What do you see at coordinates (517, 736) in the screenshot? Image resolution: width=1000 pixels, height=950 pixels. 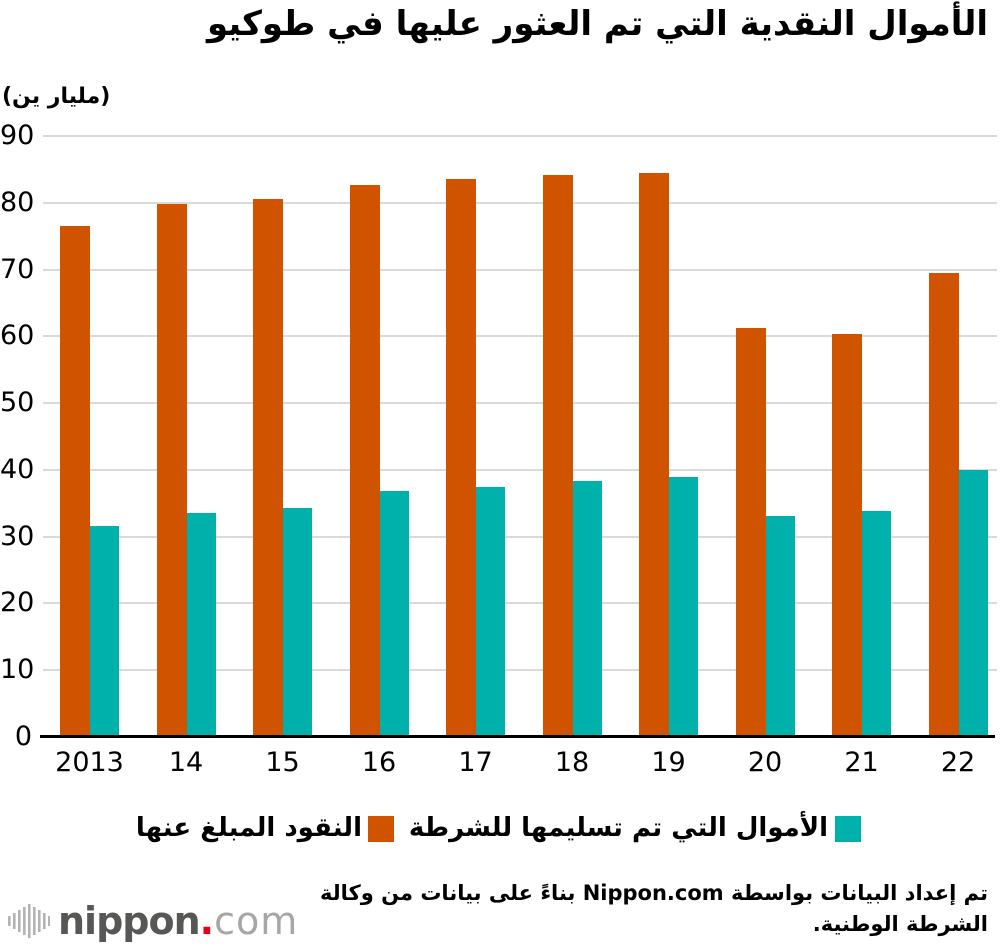 I see `x-axis-line` at bounding box center [517, 736].